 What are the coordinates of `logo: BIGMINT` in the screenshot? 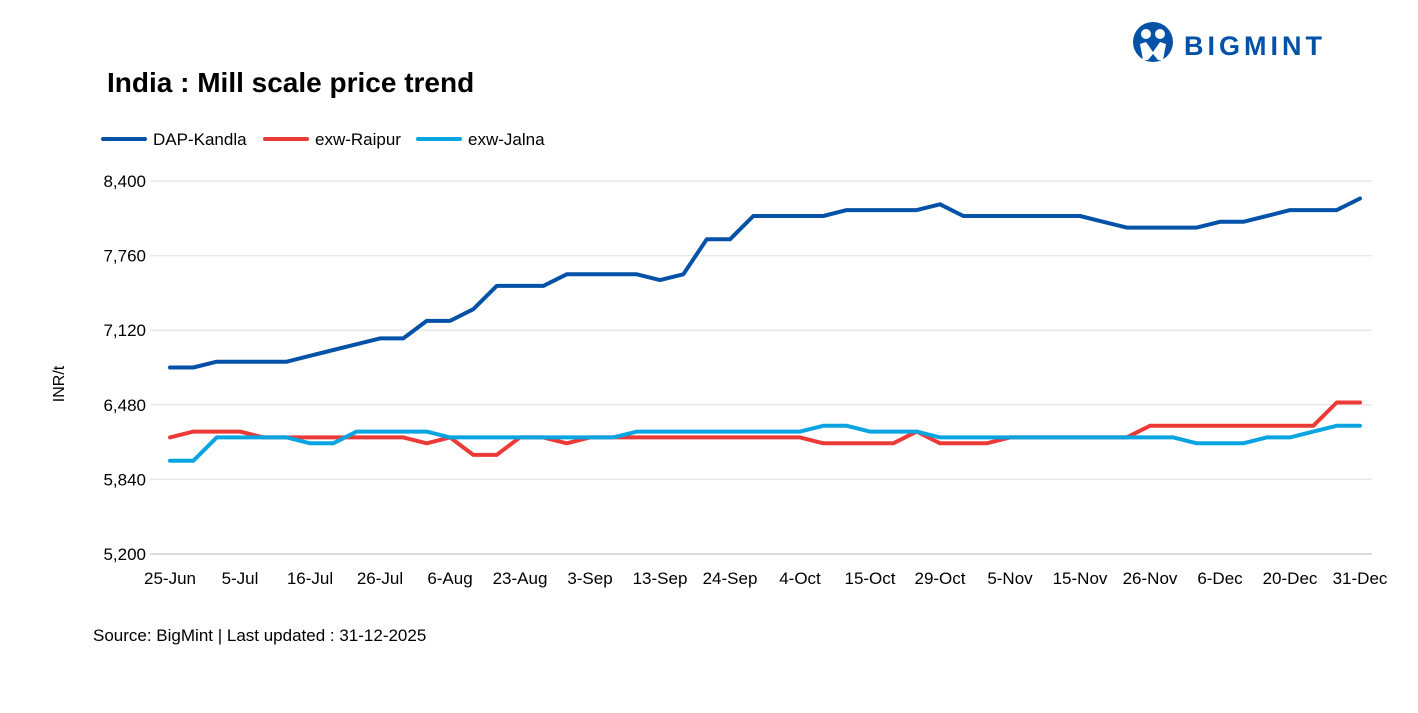 It's located at (1229, 42).